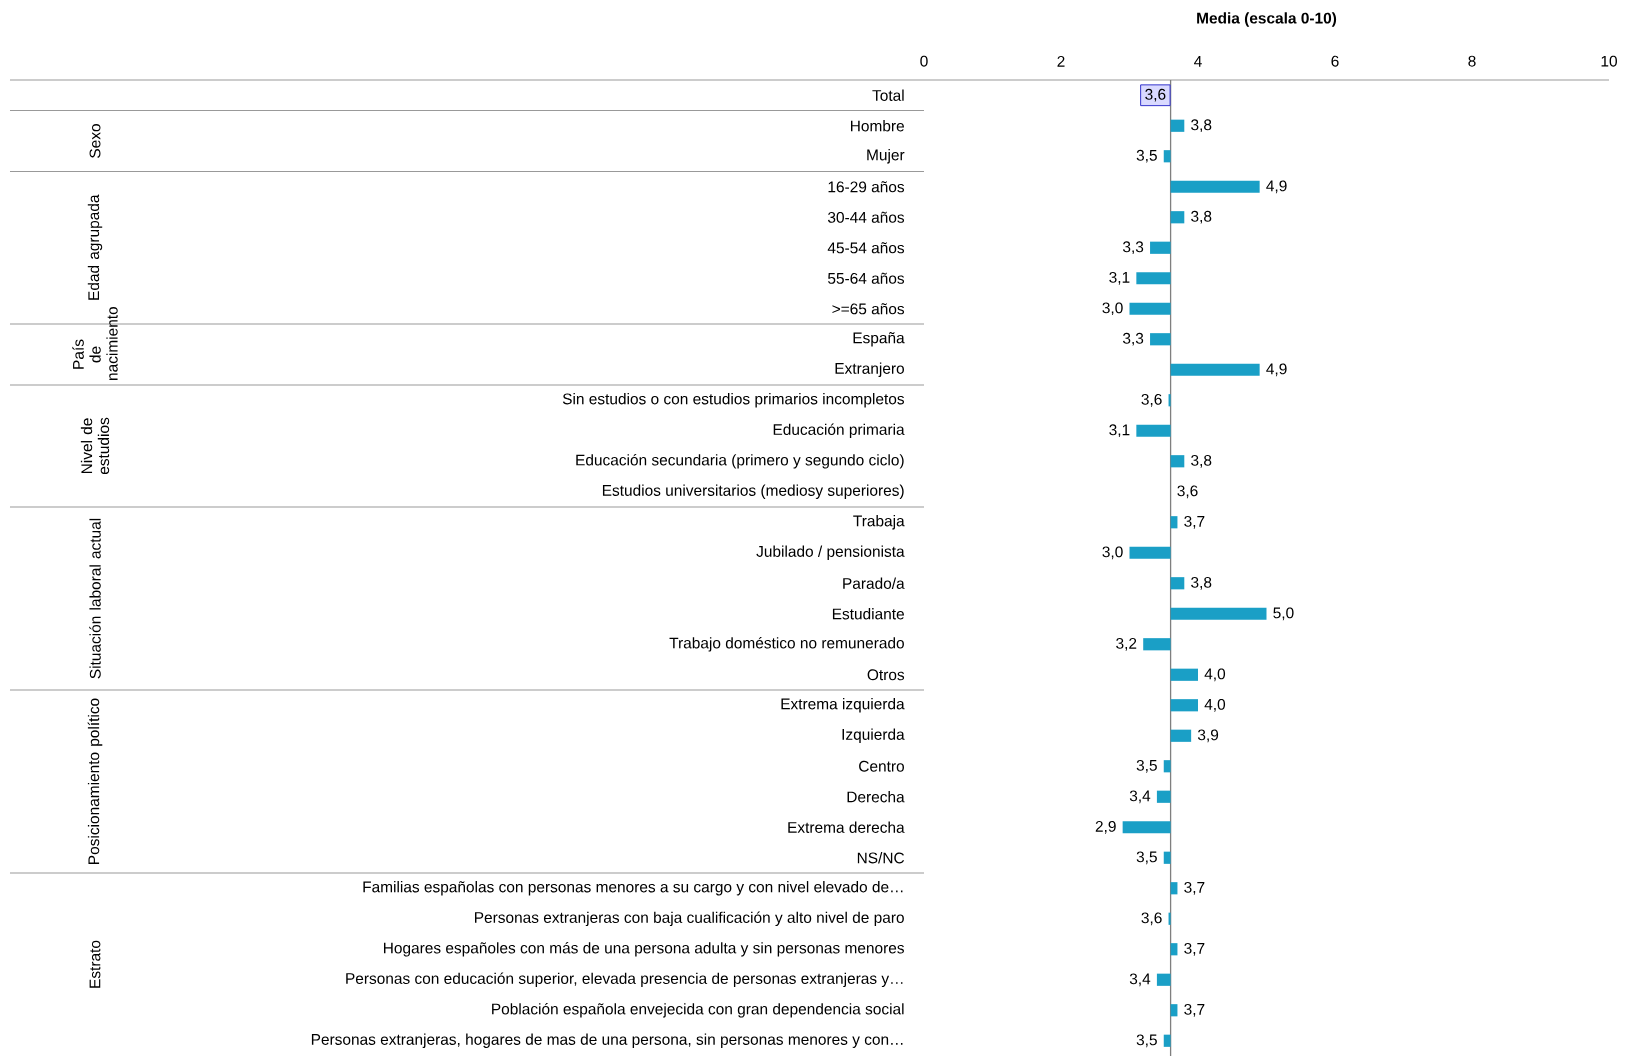  Describe the element at coordinates (95, 598) in the screenshot. I see `text: Situación laboral actual` at that location.